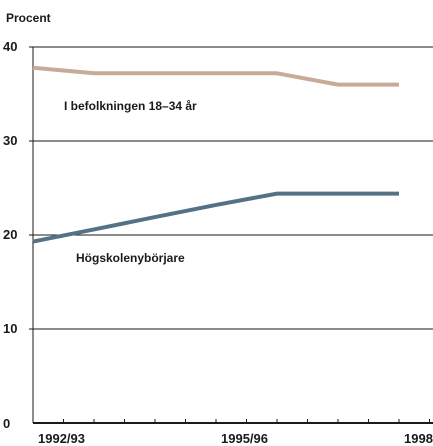 The height and width of the screenshot is (446, 433). I want to click on series-label-new-students: Högskolenybörjare, so click(130, 258).